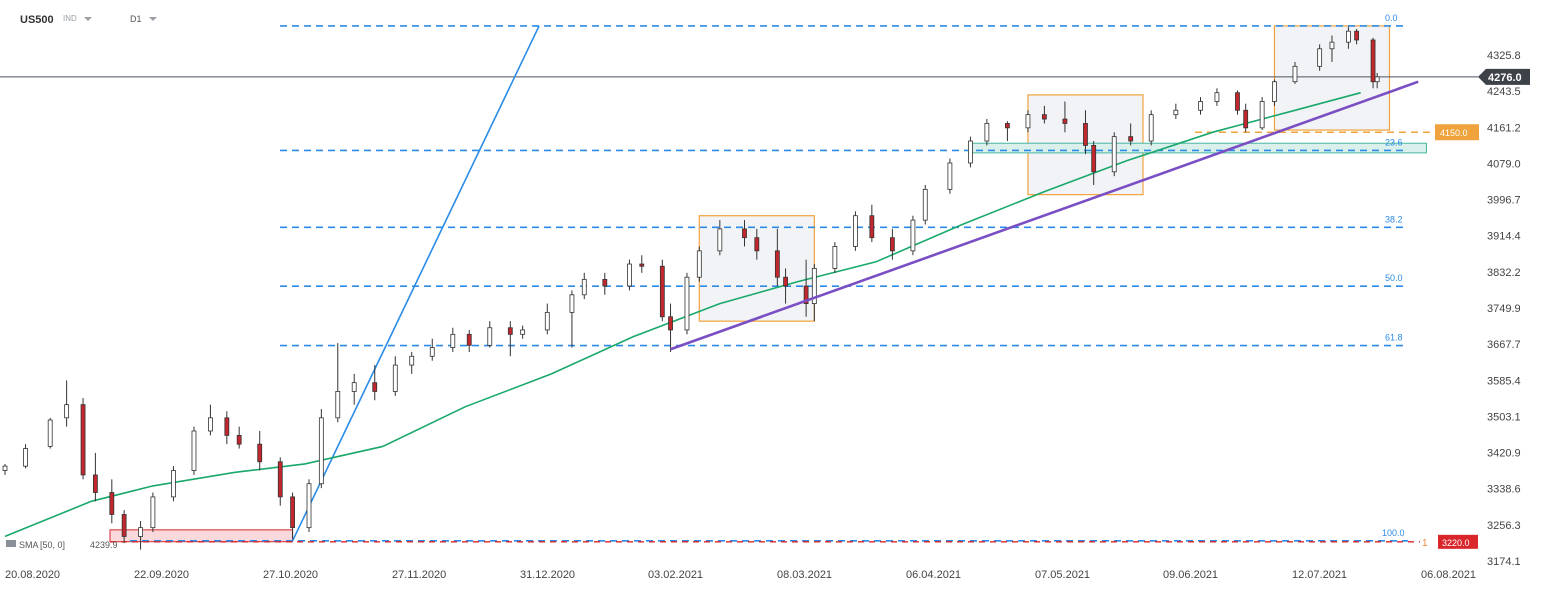 Image resolution: width=1546 pixels, height=595 pixels. Describe the element at coordinates (1394, 278) in the screenshot. I see `fib-level-label: 50.0` at that location.